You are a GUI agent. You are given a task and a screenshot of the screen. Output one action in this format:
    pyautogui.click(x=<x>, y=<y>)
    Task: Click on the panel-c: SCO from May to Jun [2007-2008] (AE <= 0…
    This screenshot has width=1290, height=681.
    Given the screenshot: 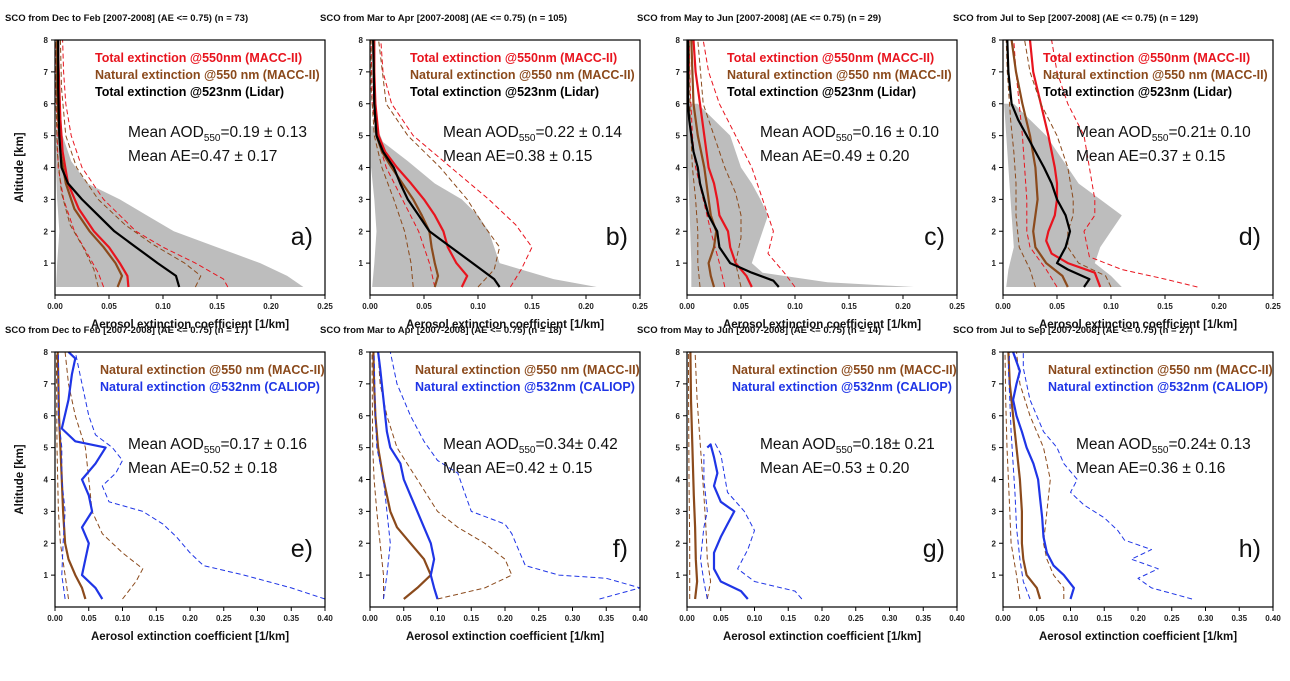 What is the action you would take?
    pyautogui.click(x=801, y=172)
    